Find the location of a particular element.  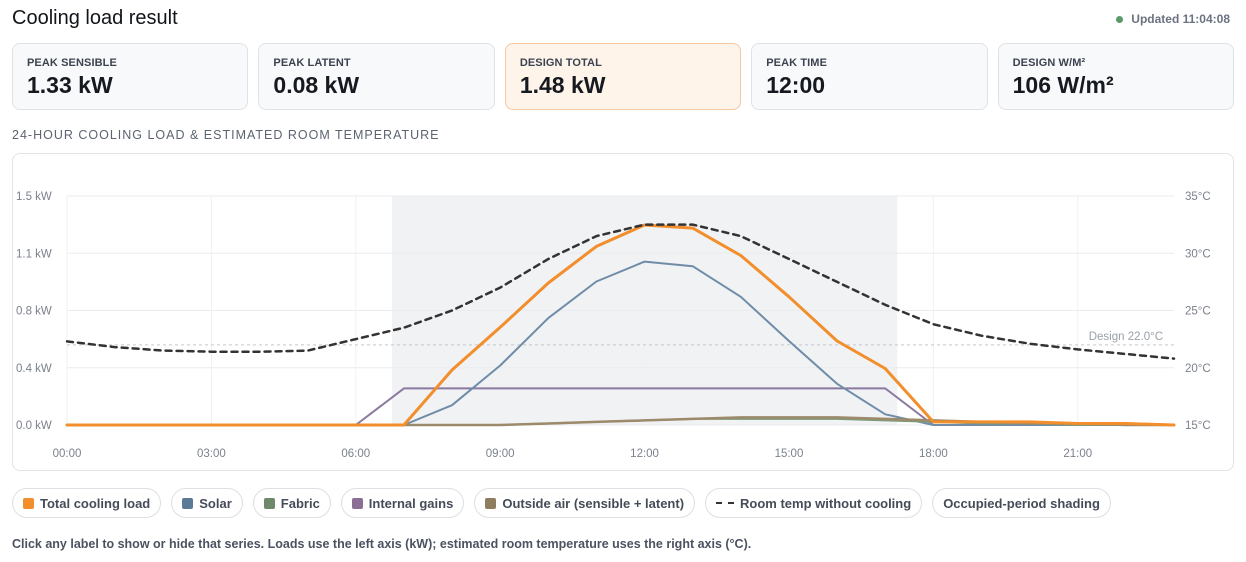

x-tick-label: 03:00 is located at coordinates (211, 454).